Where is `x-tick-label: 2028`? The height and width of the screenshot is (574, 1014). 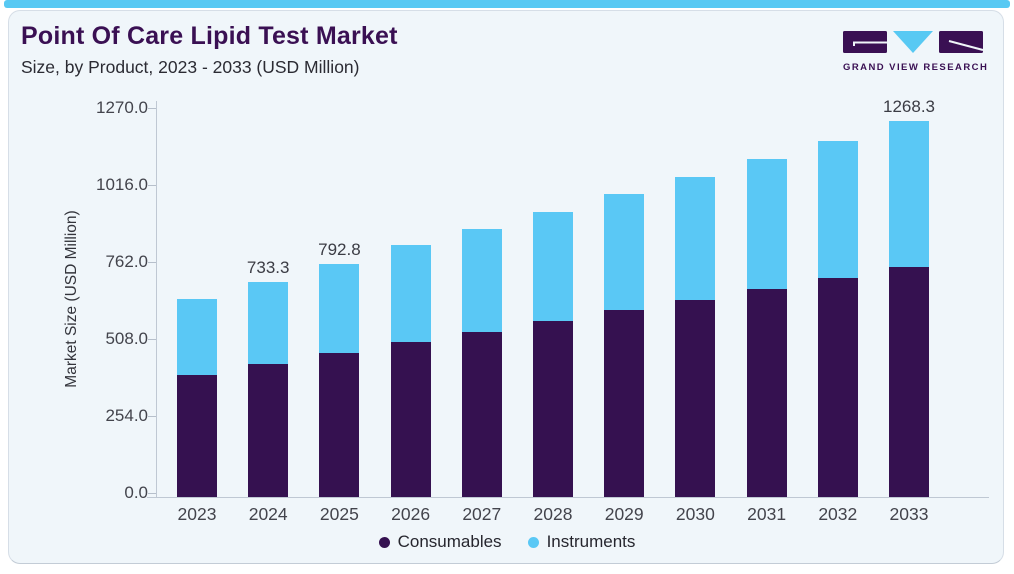
x-tick-label: 2028 is located at coordinates (553, 514).